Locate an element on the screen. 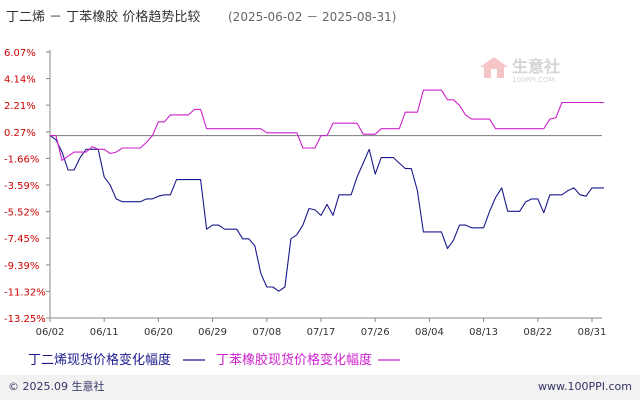 The height and width of the screenshot is (400, 640). y-tick-label: 6.07% is located at coordinates (20, 53).